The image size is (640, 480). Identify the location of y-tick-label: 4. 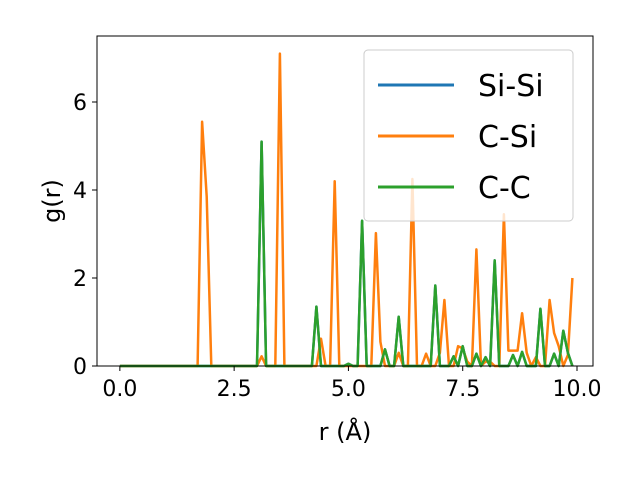
(80, 191).